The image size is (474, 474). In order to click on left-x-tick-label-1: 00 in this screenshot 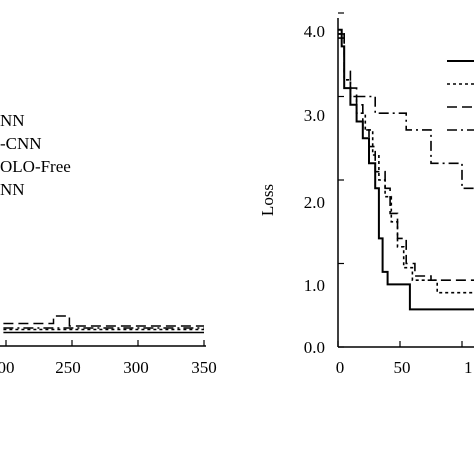, I will do `click(7, 367)`.